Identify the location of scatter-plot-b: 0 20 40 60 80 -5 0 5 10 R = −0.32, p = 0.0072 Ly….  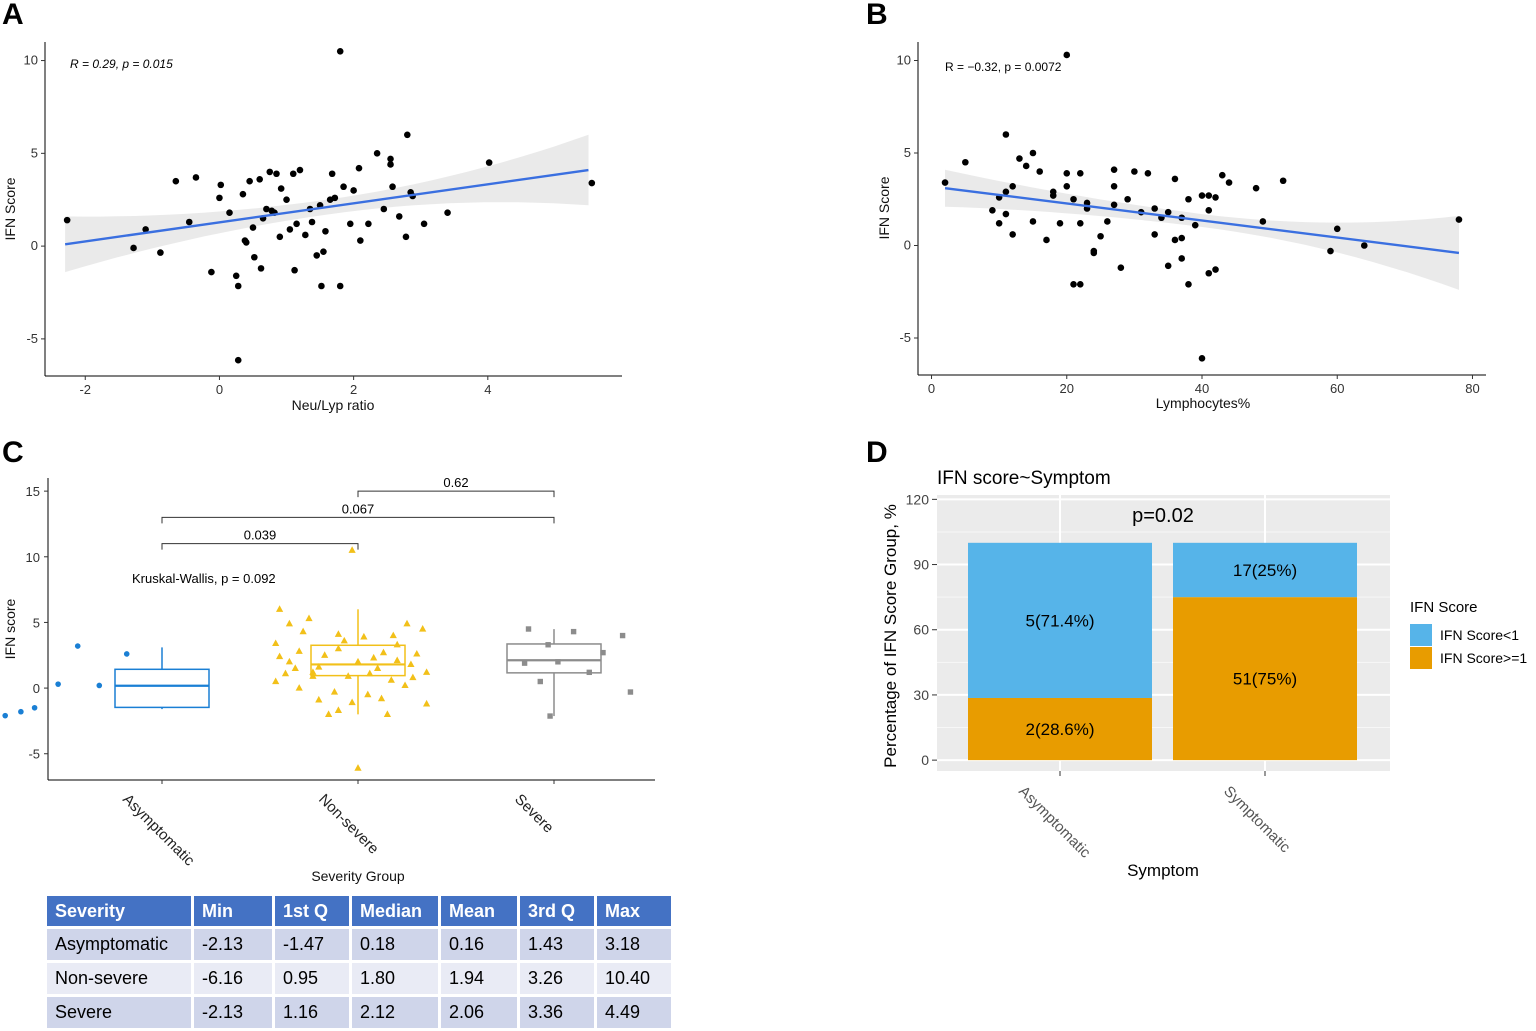
(1181, 226).